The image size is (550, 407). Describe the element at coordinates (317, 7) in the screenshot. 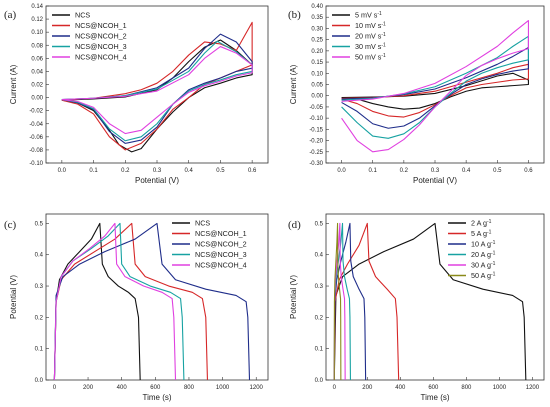

I see `y-tick-label: 0.40` at that location.